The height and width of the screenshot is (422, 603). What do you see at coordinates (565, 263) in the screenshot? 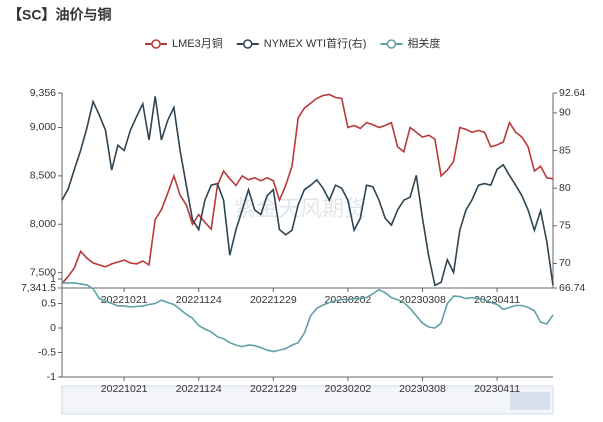
I see `y2-tick-label: 70` at bounding box center [565, 263].